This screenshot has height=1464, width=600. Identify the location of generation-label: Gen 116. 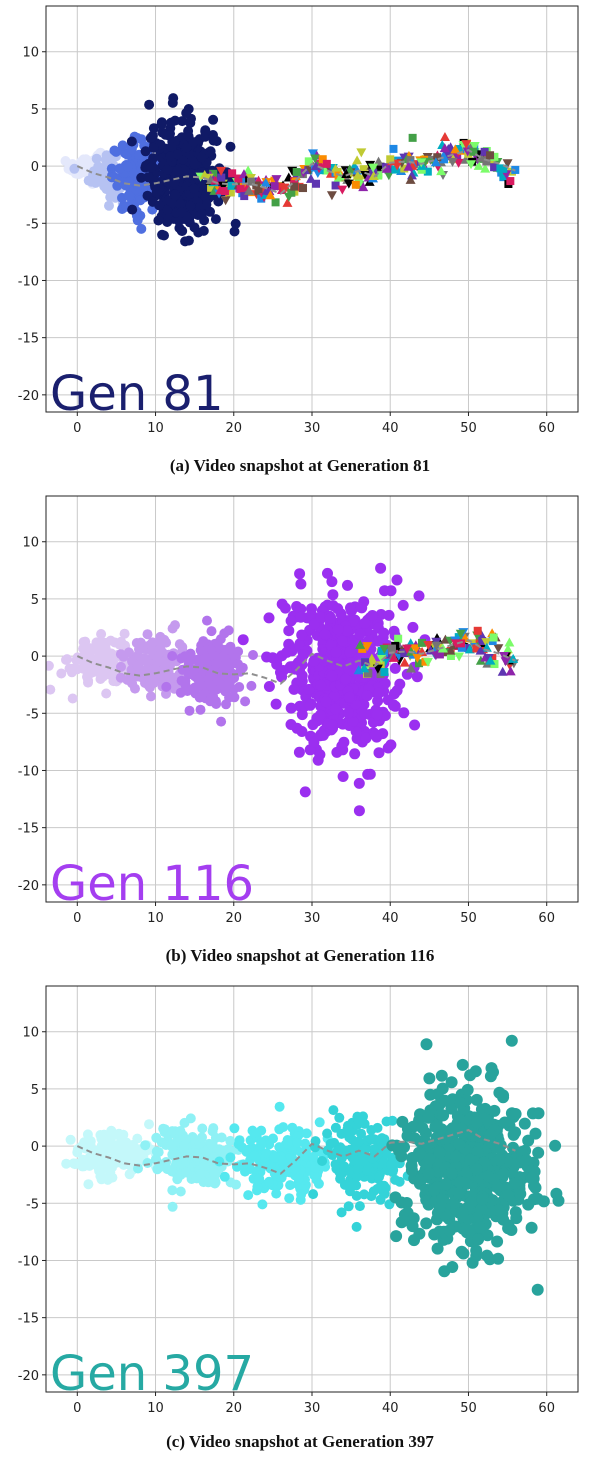
(152, 884).